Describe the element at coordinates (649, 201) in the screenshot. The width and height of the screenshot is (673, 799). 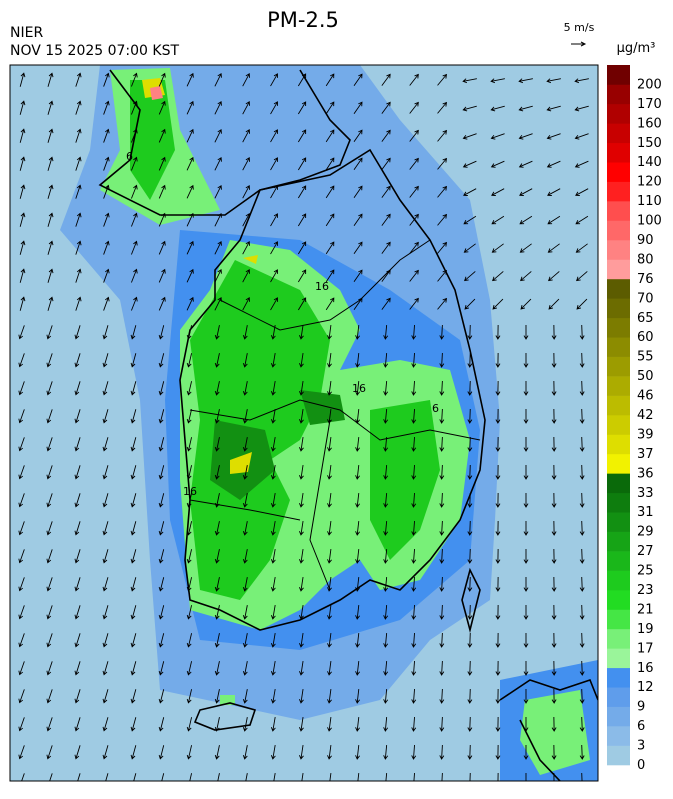
I see `colorbar-label: 110` at that location.